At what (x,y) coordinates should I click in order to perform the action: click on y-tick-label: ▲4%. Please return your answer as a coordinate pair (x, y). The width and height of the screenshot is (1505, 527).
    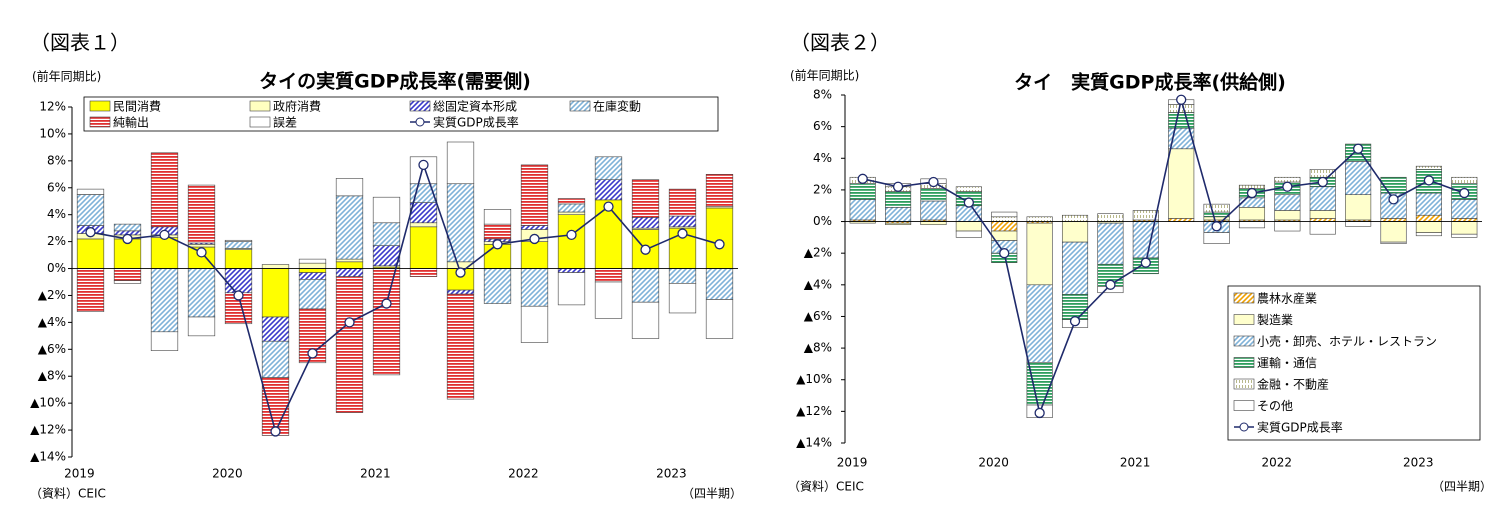
    Looking at the image, I should click on (52, 322).